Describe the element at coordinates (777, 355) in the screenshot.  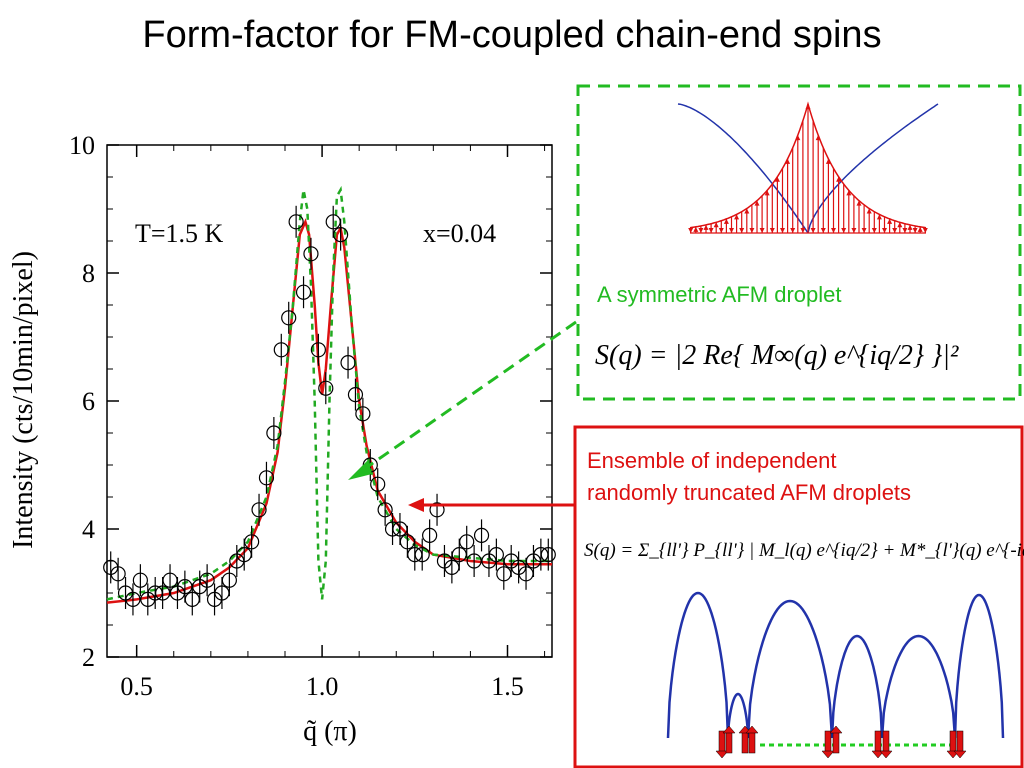
I see `afm-formula: S(q) = |2 Re{ M∞(q) e^{iq/2} }|²` at that location.